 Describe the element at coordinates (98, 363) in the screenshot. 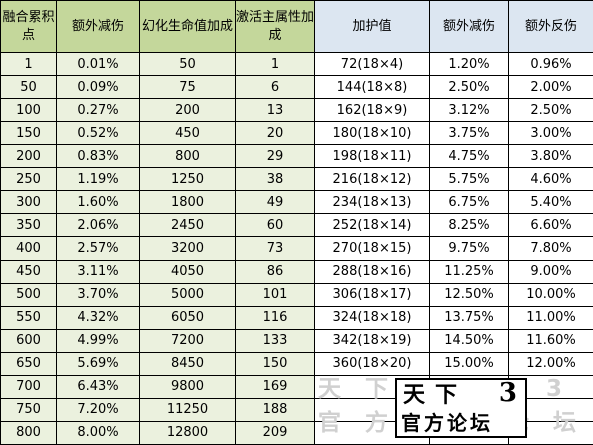

I see `table-cell: 5.69%` at that location.